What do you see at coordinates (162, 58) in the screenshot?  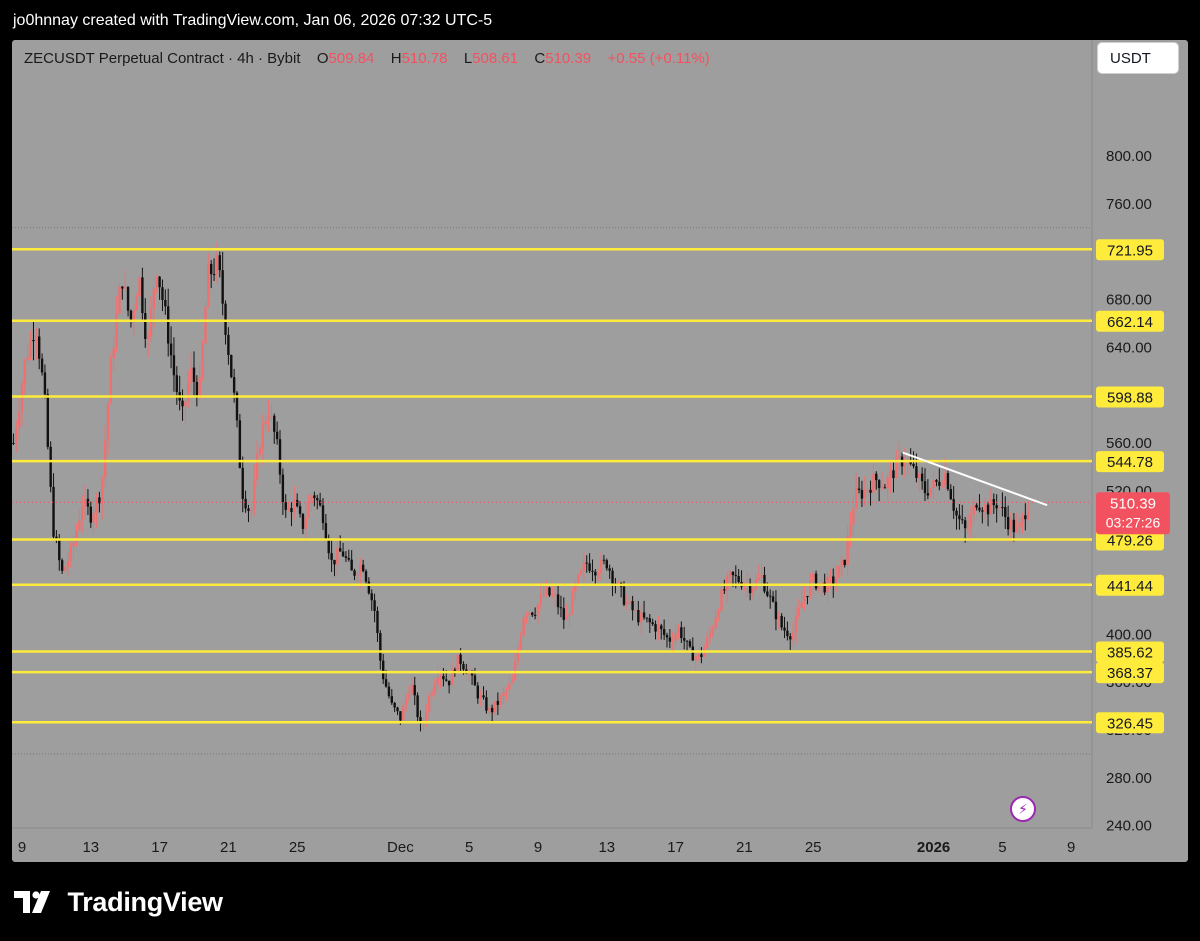 I see `legend-symbol: ZECUSDT Perpetual Contract · 4h · Bybit` at bounding box center [162, 58].